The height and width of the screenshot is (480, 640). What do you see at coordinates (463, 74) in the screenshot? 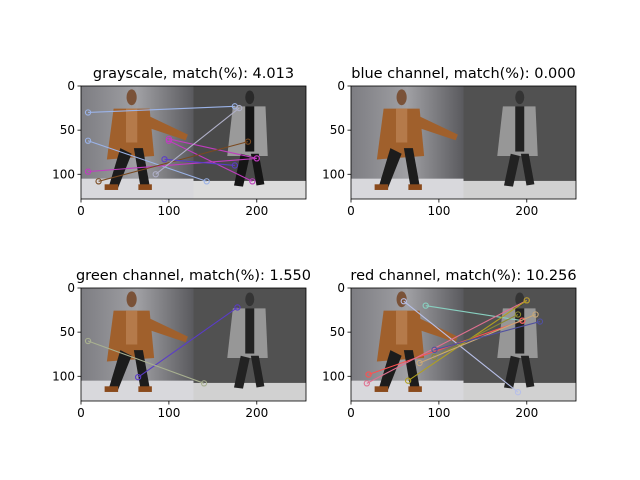
I see `subplot-title: blue channel, match(%): 0.000` at bounding box center [463, 74].